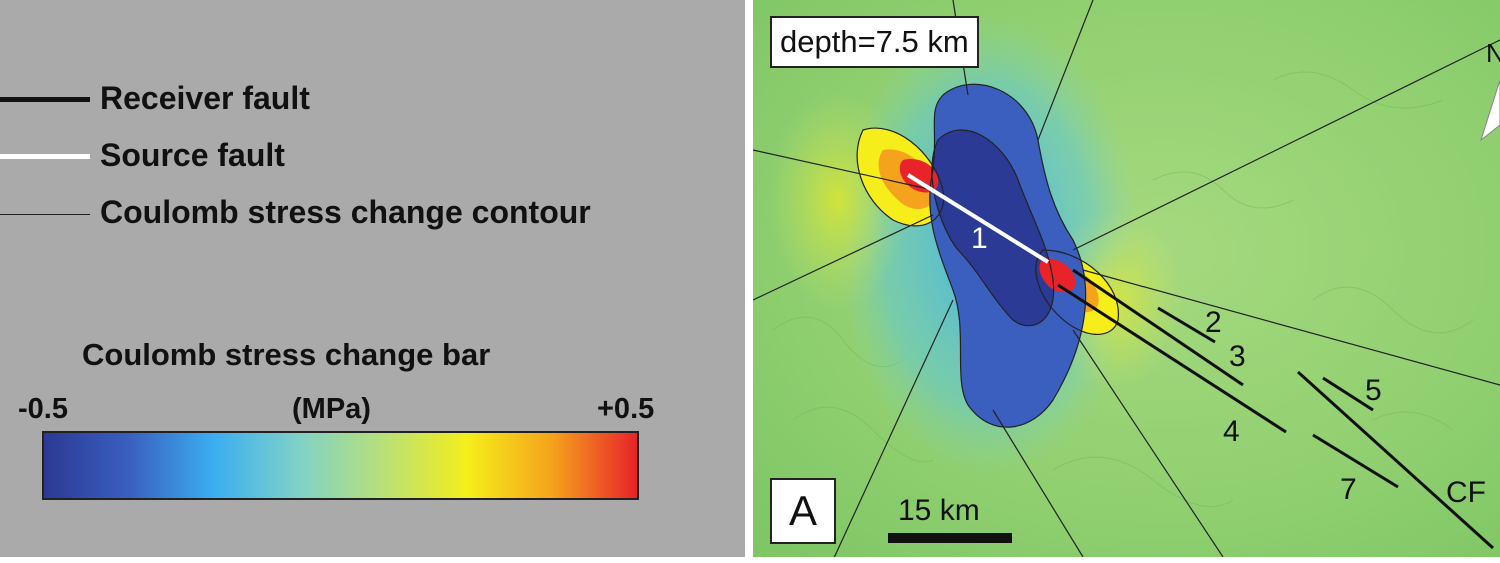 This screenshot has width=1500, height=563. Describe the element at coordinates (192, 155) in the screenshot. I see `source-fault-label: Source fault` at that location.